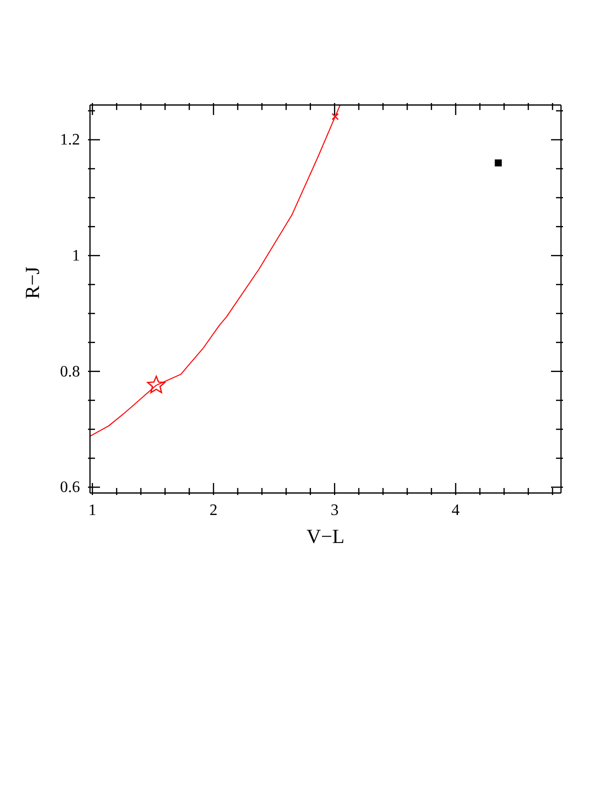 The height and width of the screenshot is (792, 612). I want to click on y-tick-label: 1.2, so click(70, 140).